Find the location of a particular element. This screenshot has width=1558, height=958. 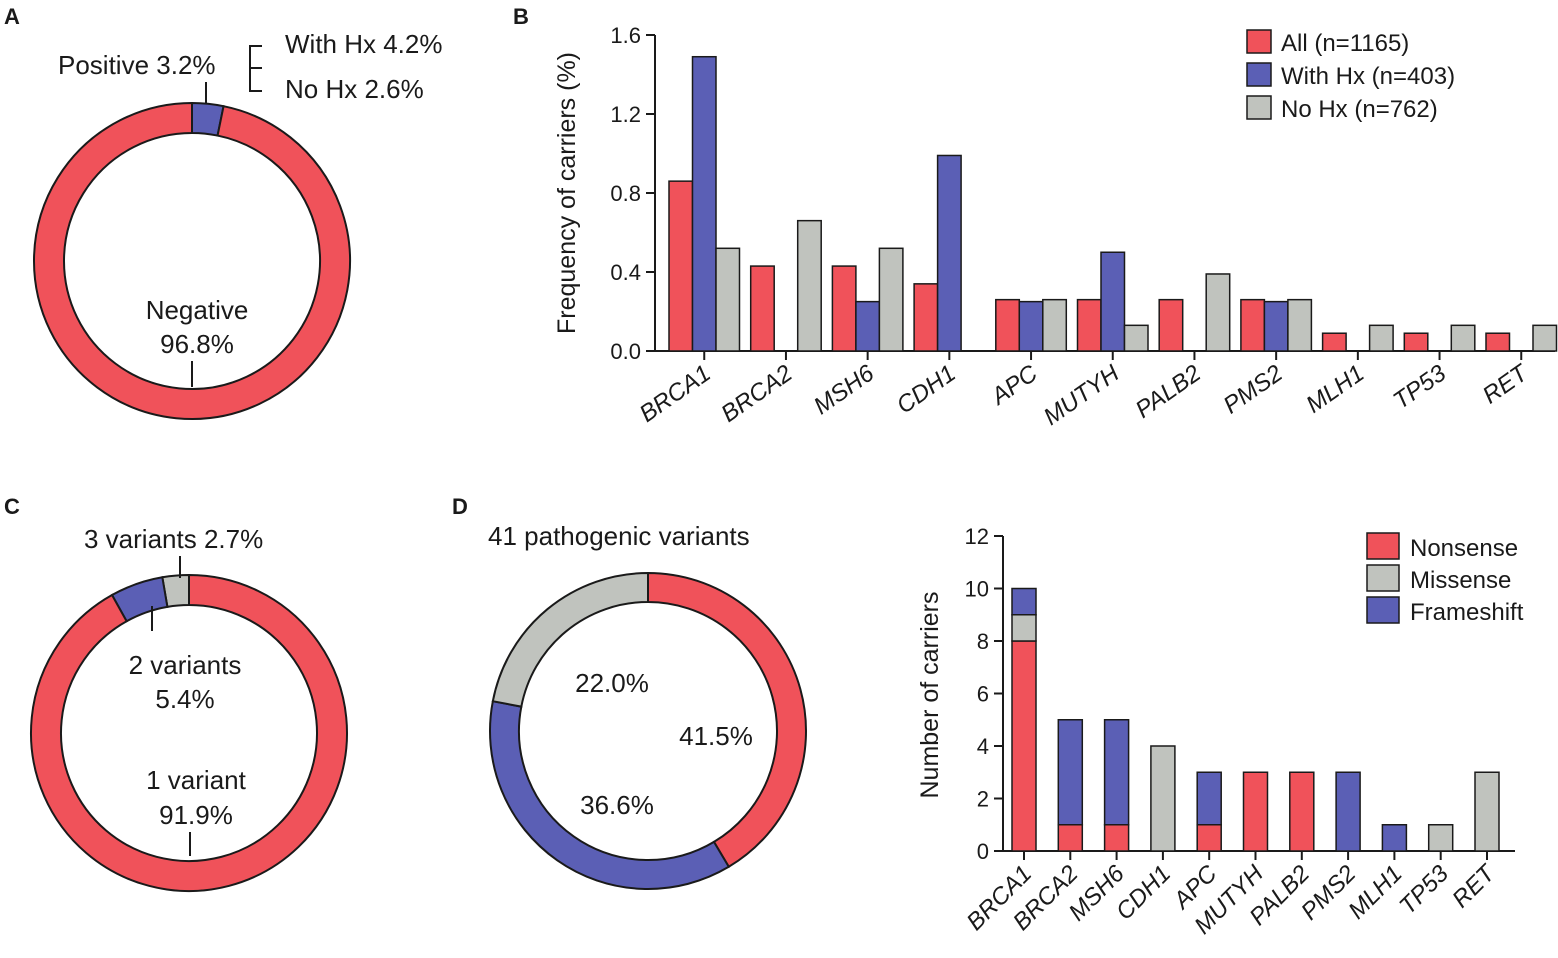

y-axis-title-carriers: Number of carriers is located at coordinates (930, 695).